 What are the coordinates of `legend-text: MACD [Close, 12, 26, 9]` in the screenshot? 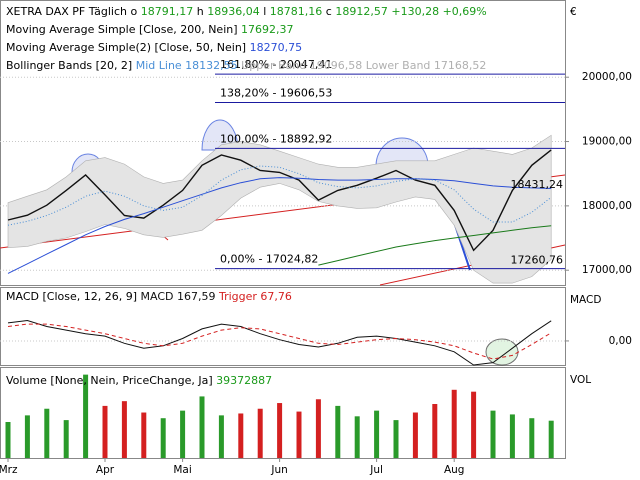 It's located at (71, 296).